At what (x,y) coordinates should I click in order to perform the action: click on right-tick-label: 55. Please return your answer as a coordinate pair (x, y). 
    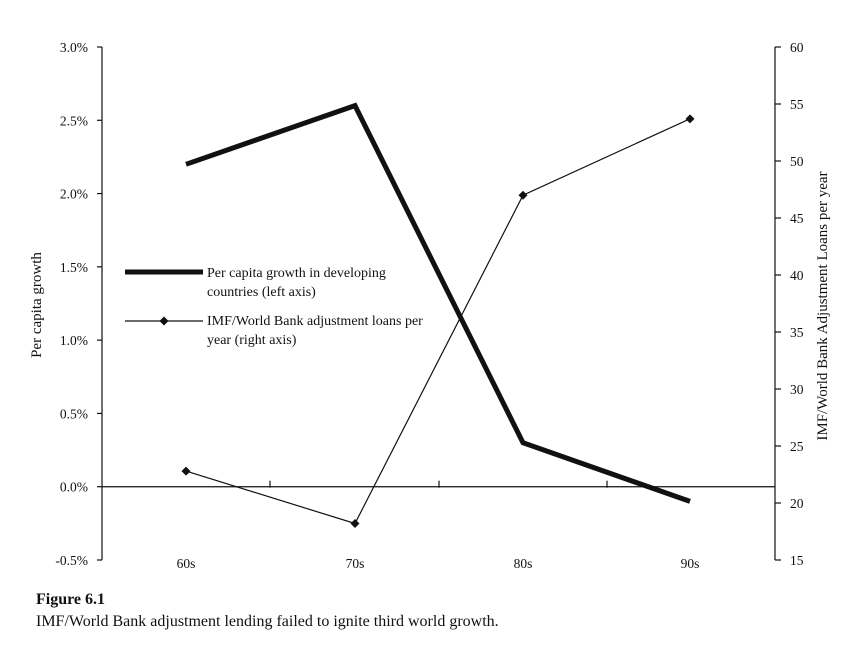
    Looking at the image, I should click on (797, 104).